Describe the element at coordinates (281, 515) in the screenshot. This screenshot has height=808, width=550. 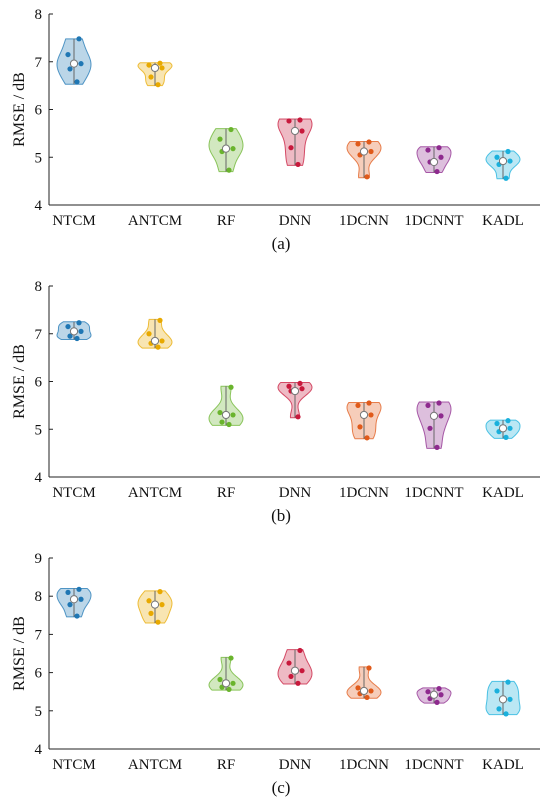
I see `panel-caption: (b)` at that location.